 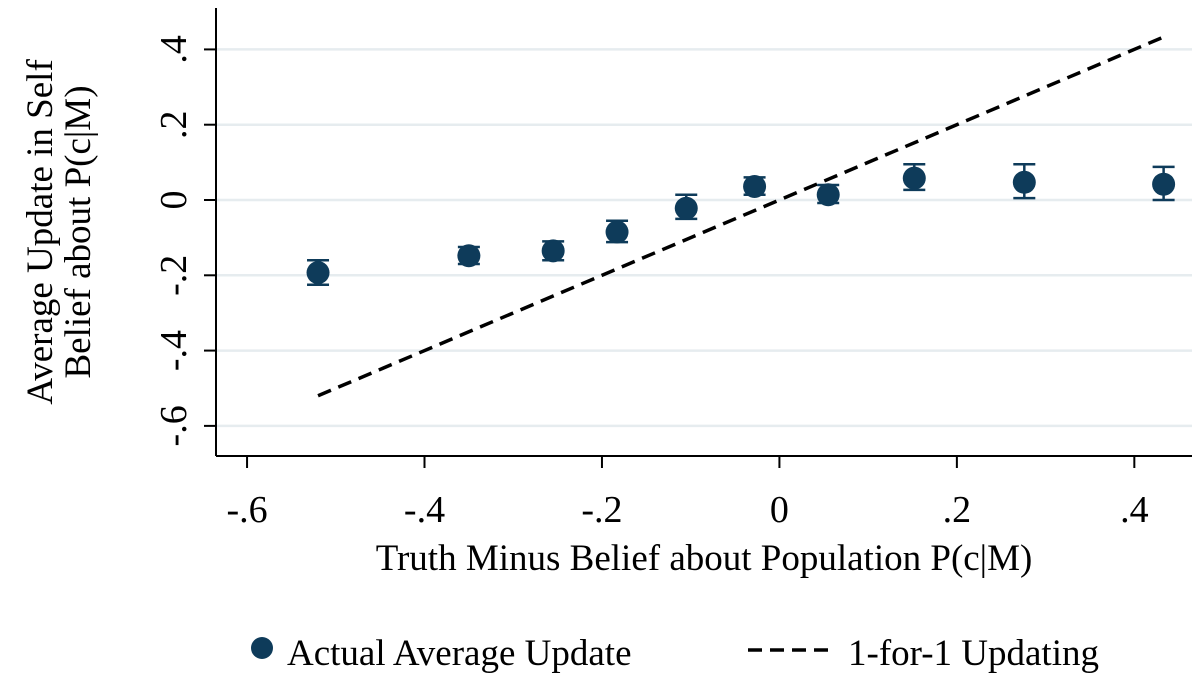 I want to click on y-axis-title-line-1: Average Update in Self, so click(x=40, y=232).